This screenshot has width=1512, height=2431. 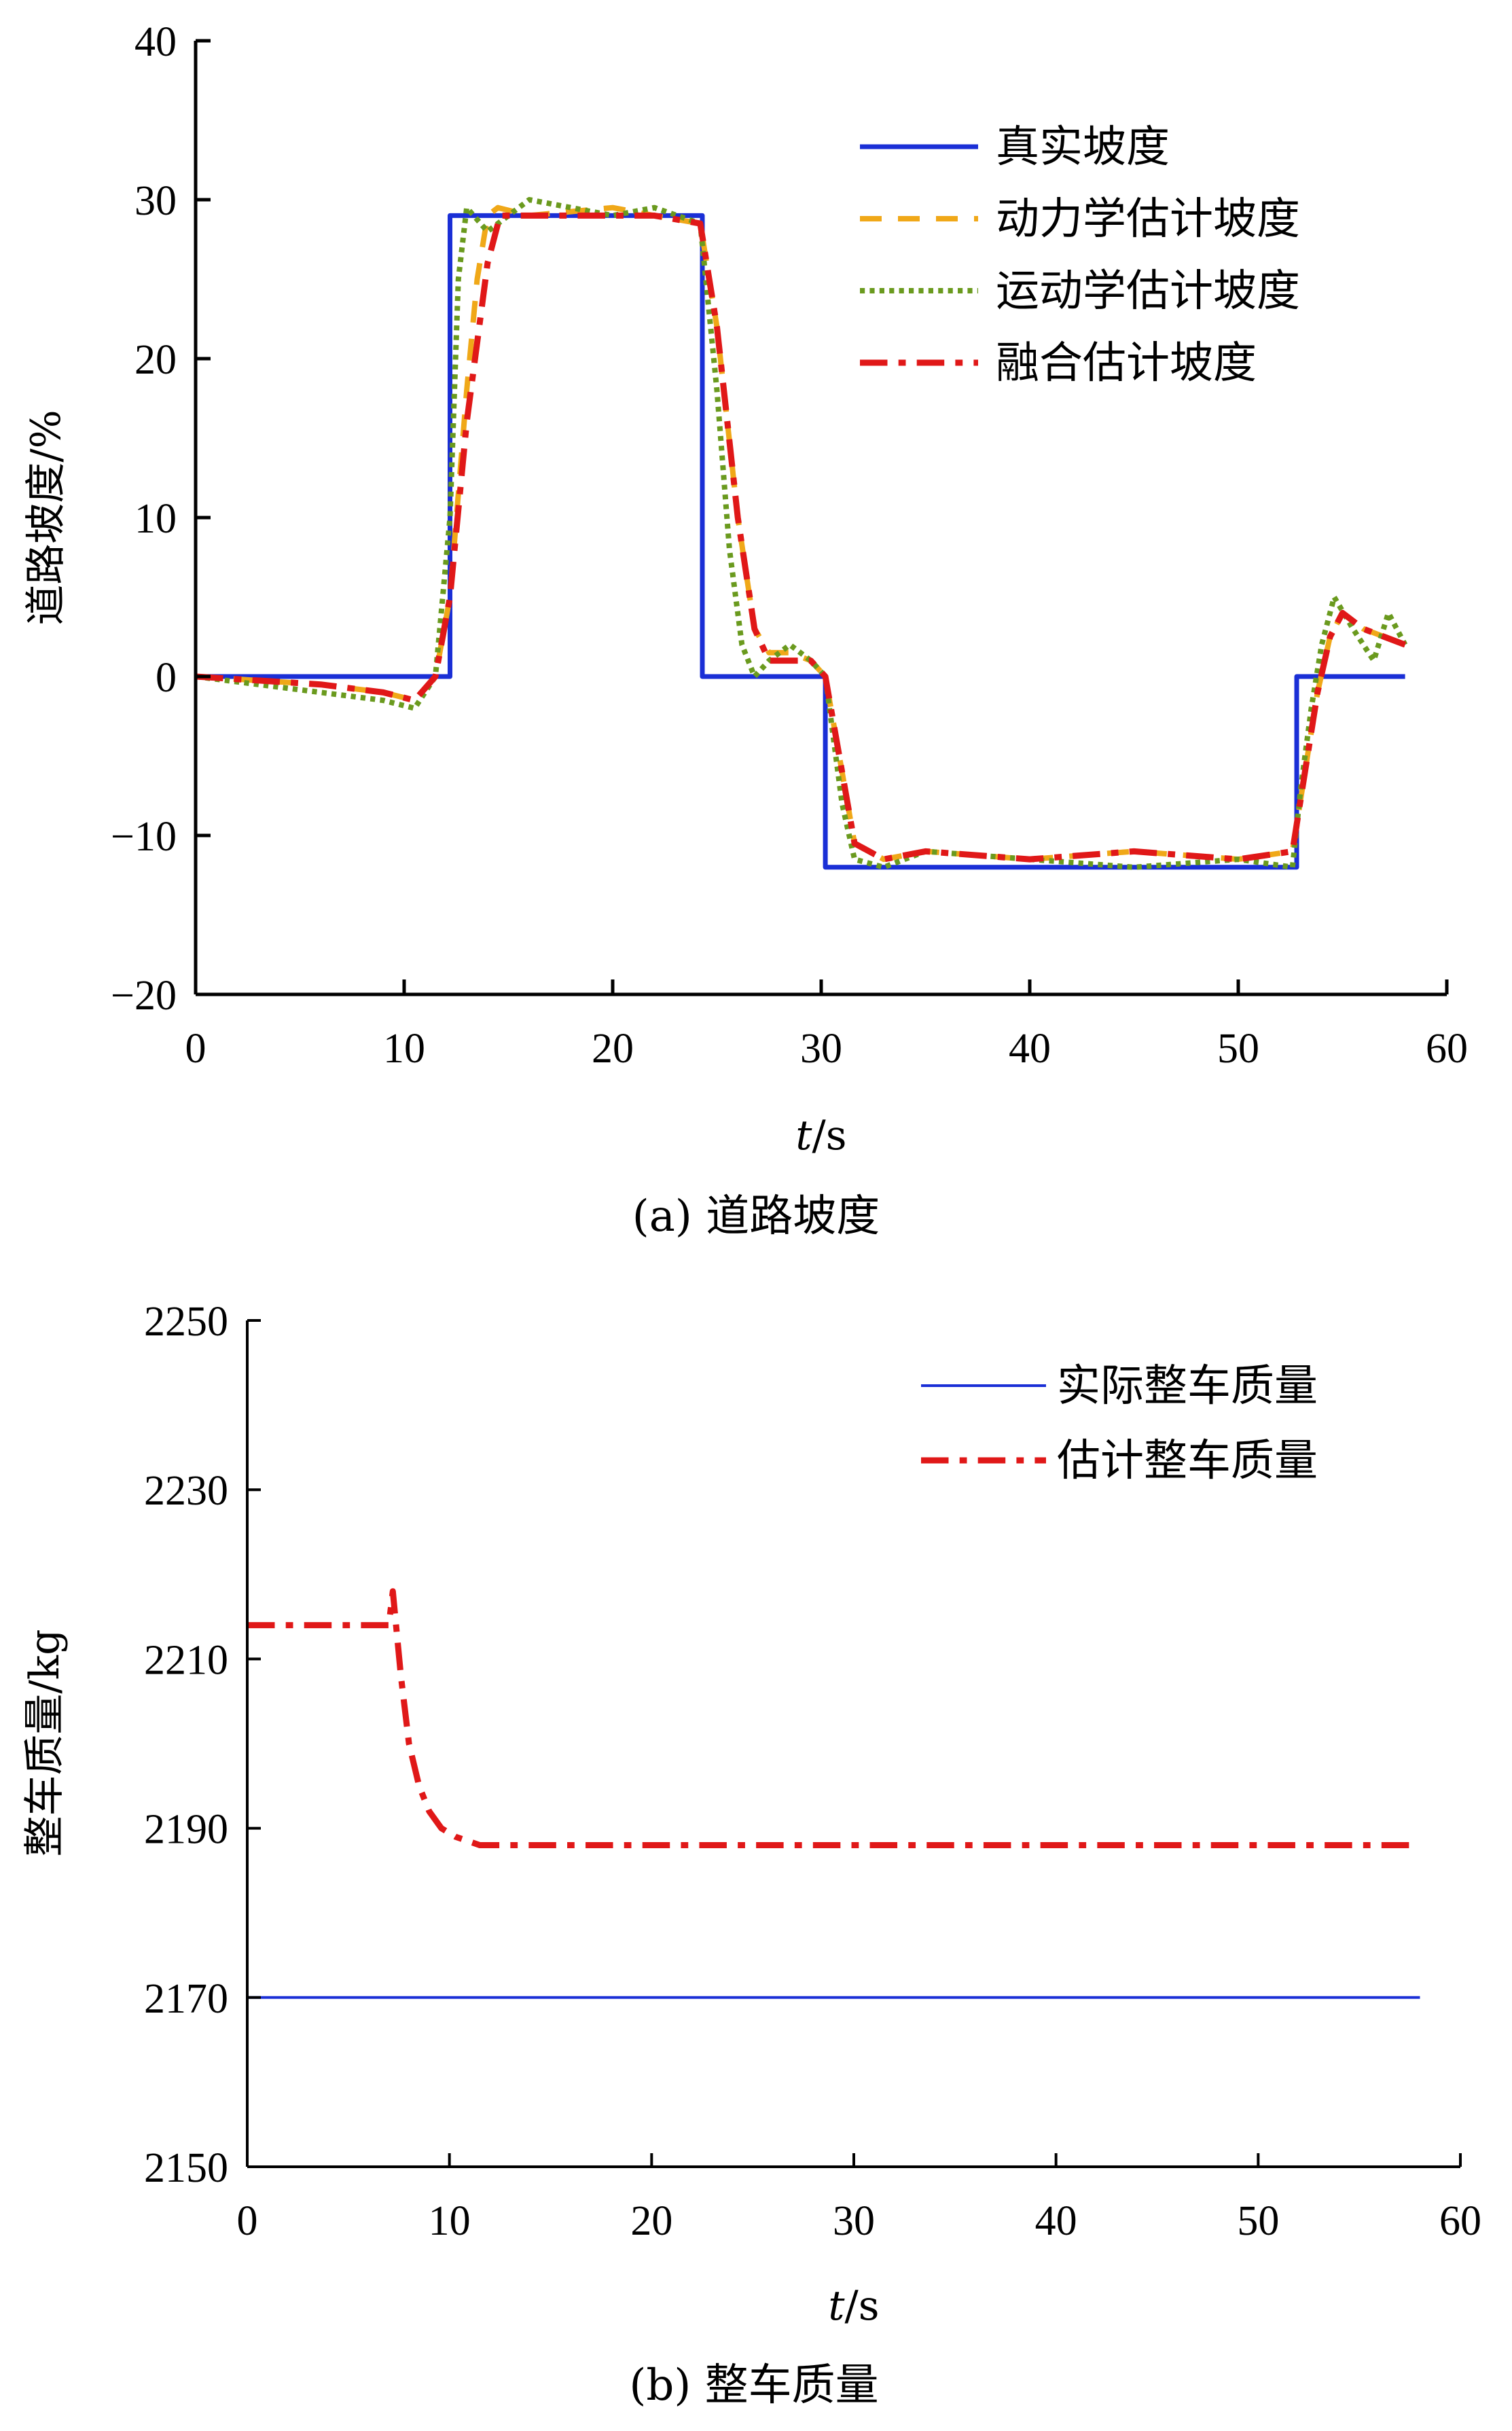 What do you see at coordinates (186, 1999) in the screenshot?
I see `y-tick-label: 2170` at bounding box center [186, 1999].